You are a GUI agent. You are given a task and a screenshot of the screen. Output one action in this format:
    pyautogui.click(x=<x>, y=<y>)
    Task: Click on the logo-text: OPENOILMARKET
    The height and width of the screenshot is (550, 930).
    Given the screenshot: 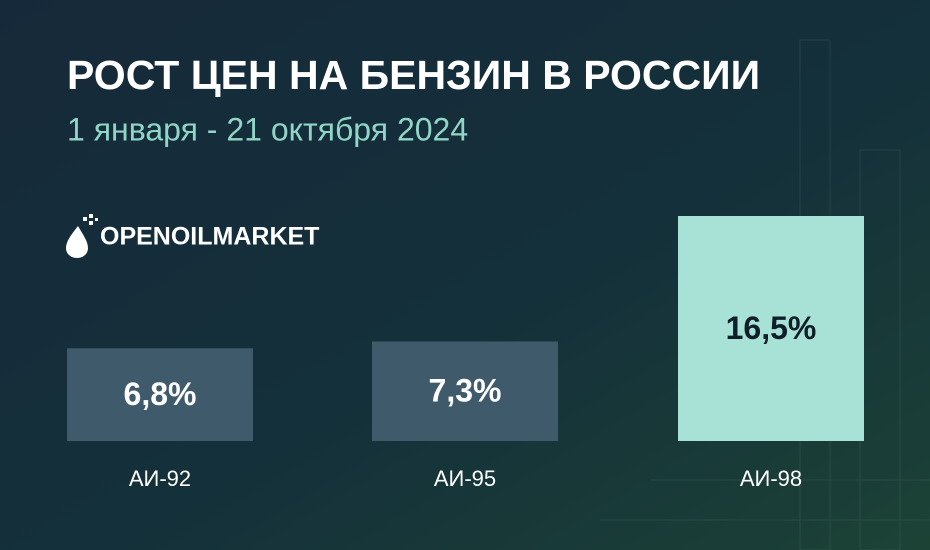 What is the action you would take?
    pyautogui.click(x=209, y=237)
    